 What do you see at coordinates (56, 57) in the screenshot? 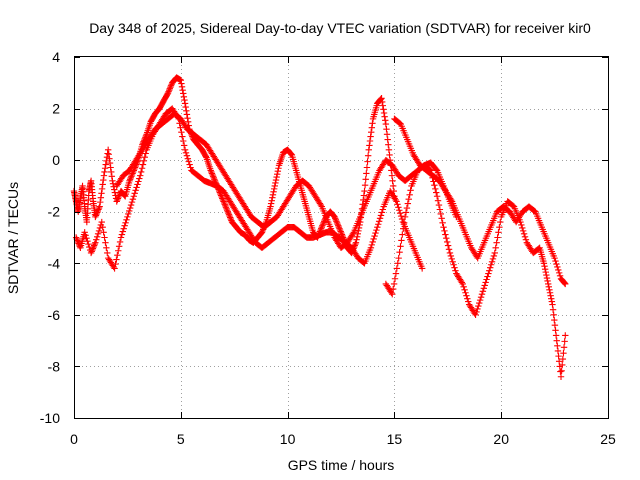
I see `y-tick-label: 4` at bounding box center [56, 57].